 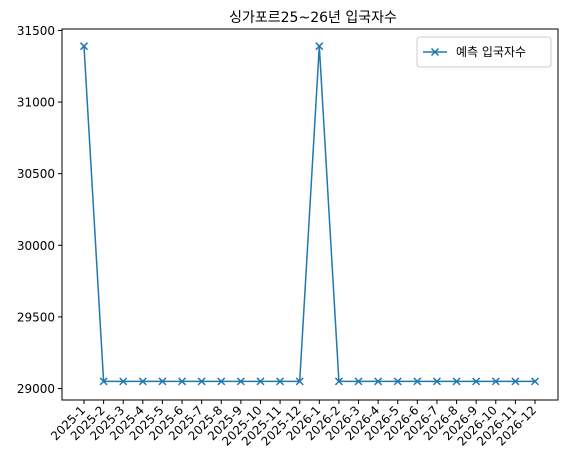 I want to click on y-axis: 29000 29500 30000 30500 31000 31500, so click(x=39, y=210).